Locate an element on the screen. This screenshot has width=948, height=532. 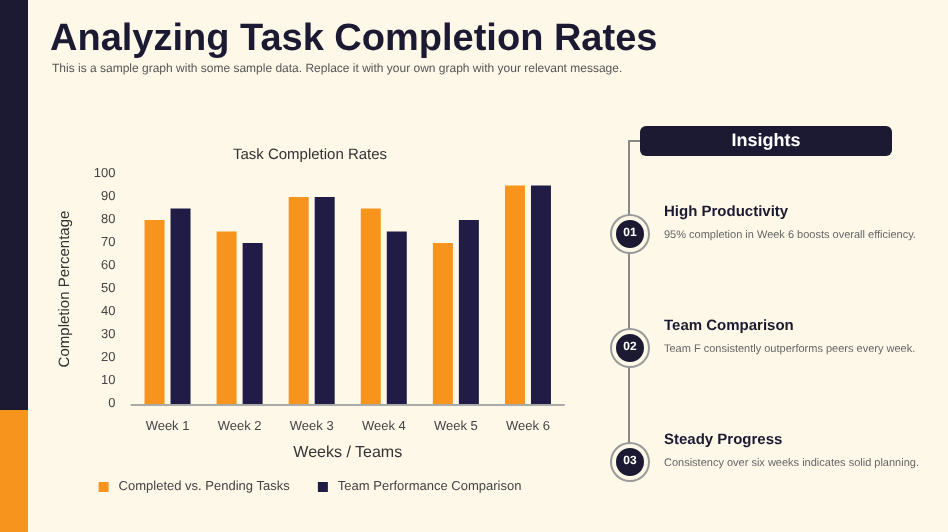
x-axis-title: Weeks / Teams is located at coordinates (348, 451).